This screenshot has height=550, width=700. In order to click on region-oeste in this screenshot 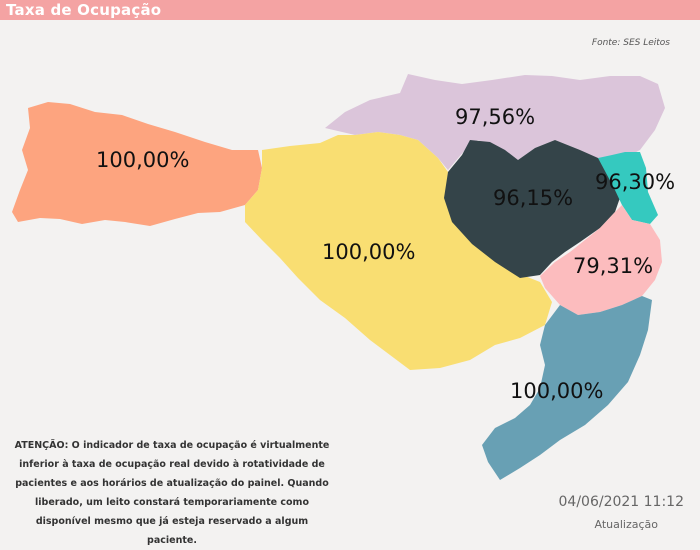, I will do `click(137, 164)`.